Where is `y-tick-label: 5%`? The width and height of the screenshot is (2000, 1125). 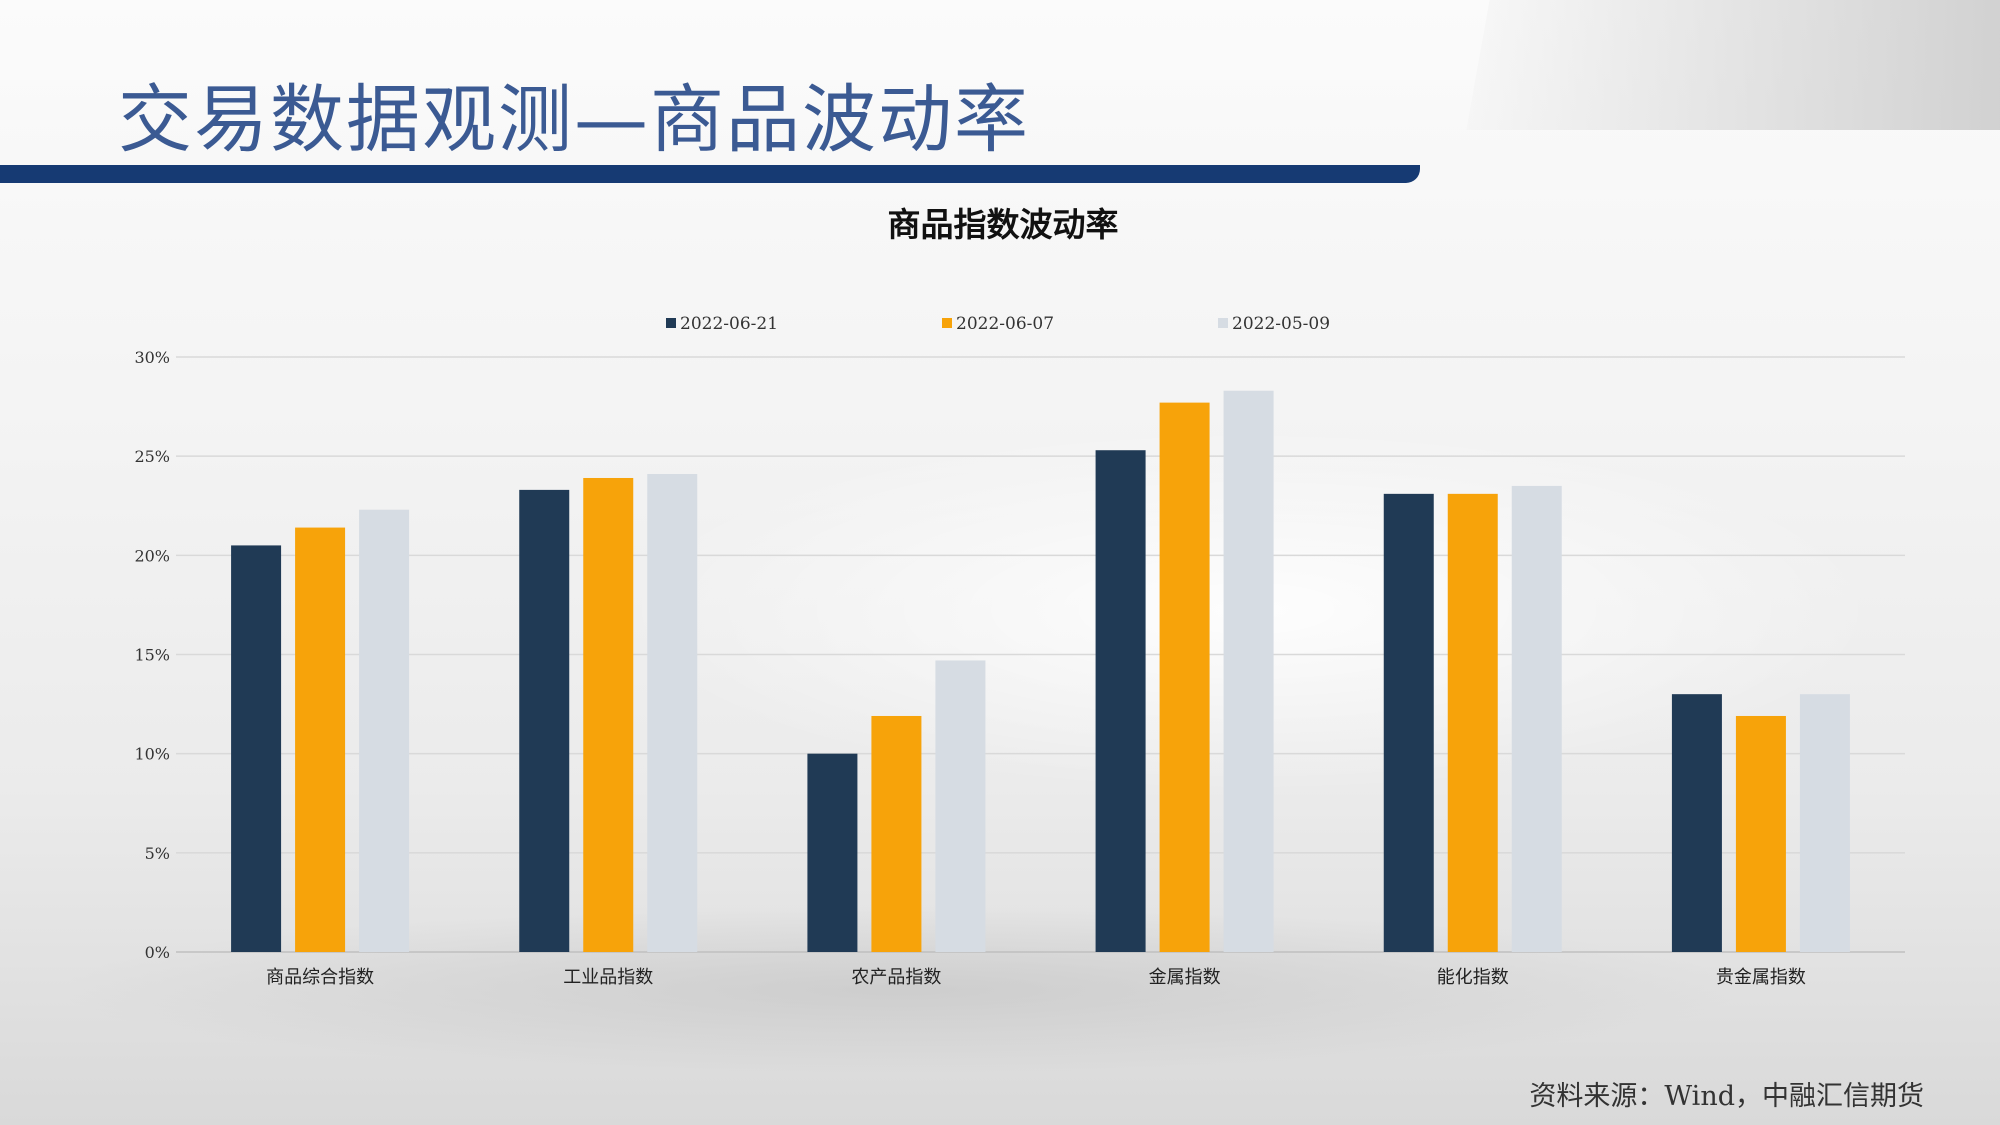
y-tick-label: 5% is located at coordinates (157, 853).